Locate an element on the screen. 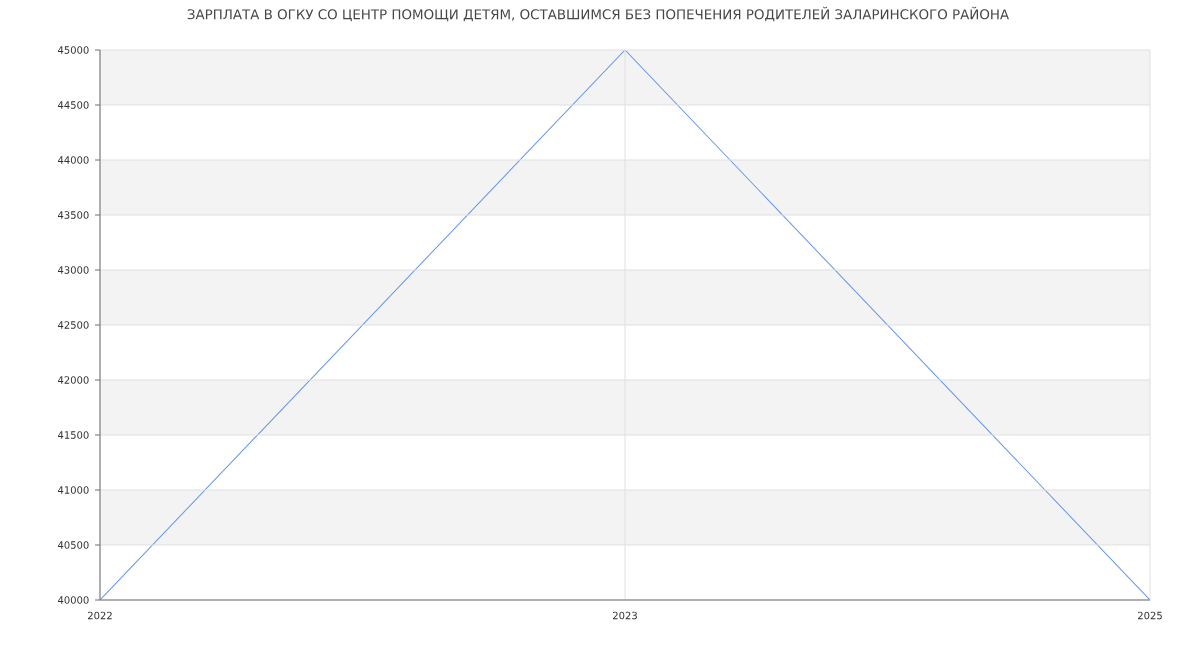 The image size is (1200, 650). y-tick-label: 42500 is located at coordinates (73, 325).